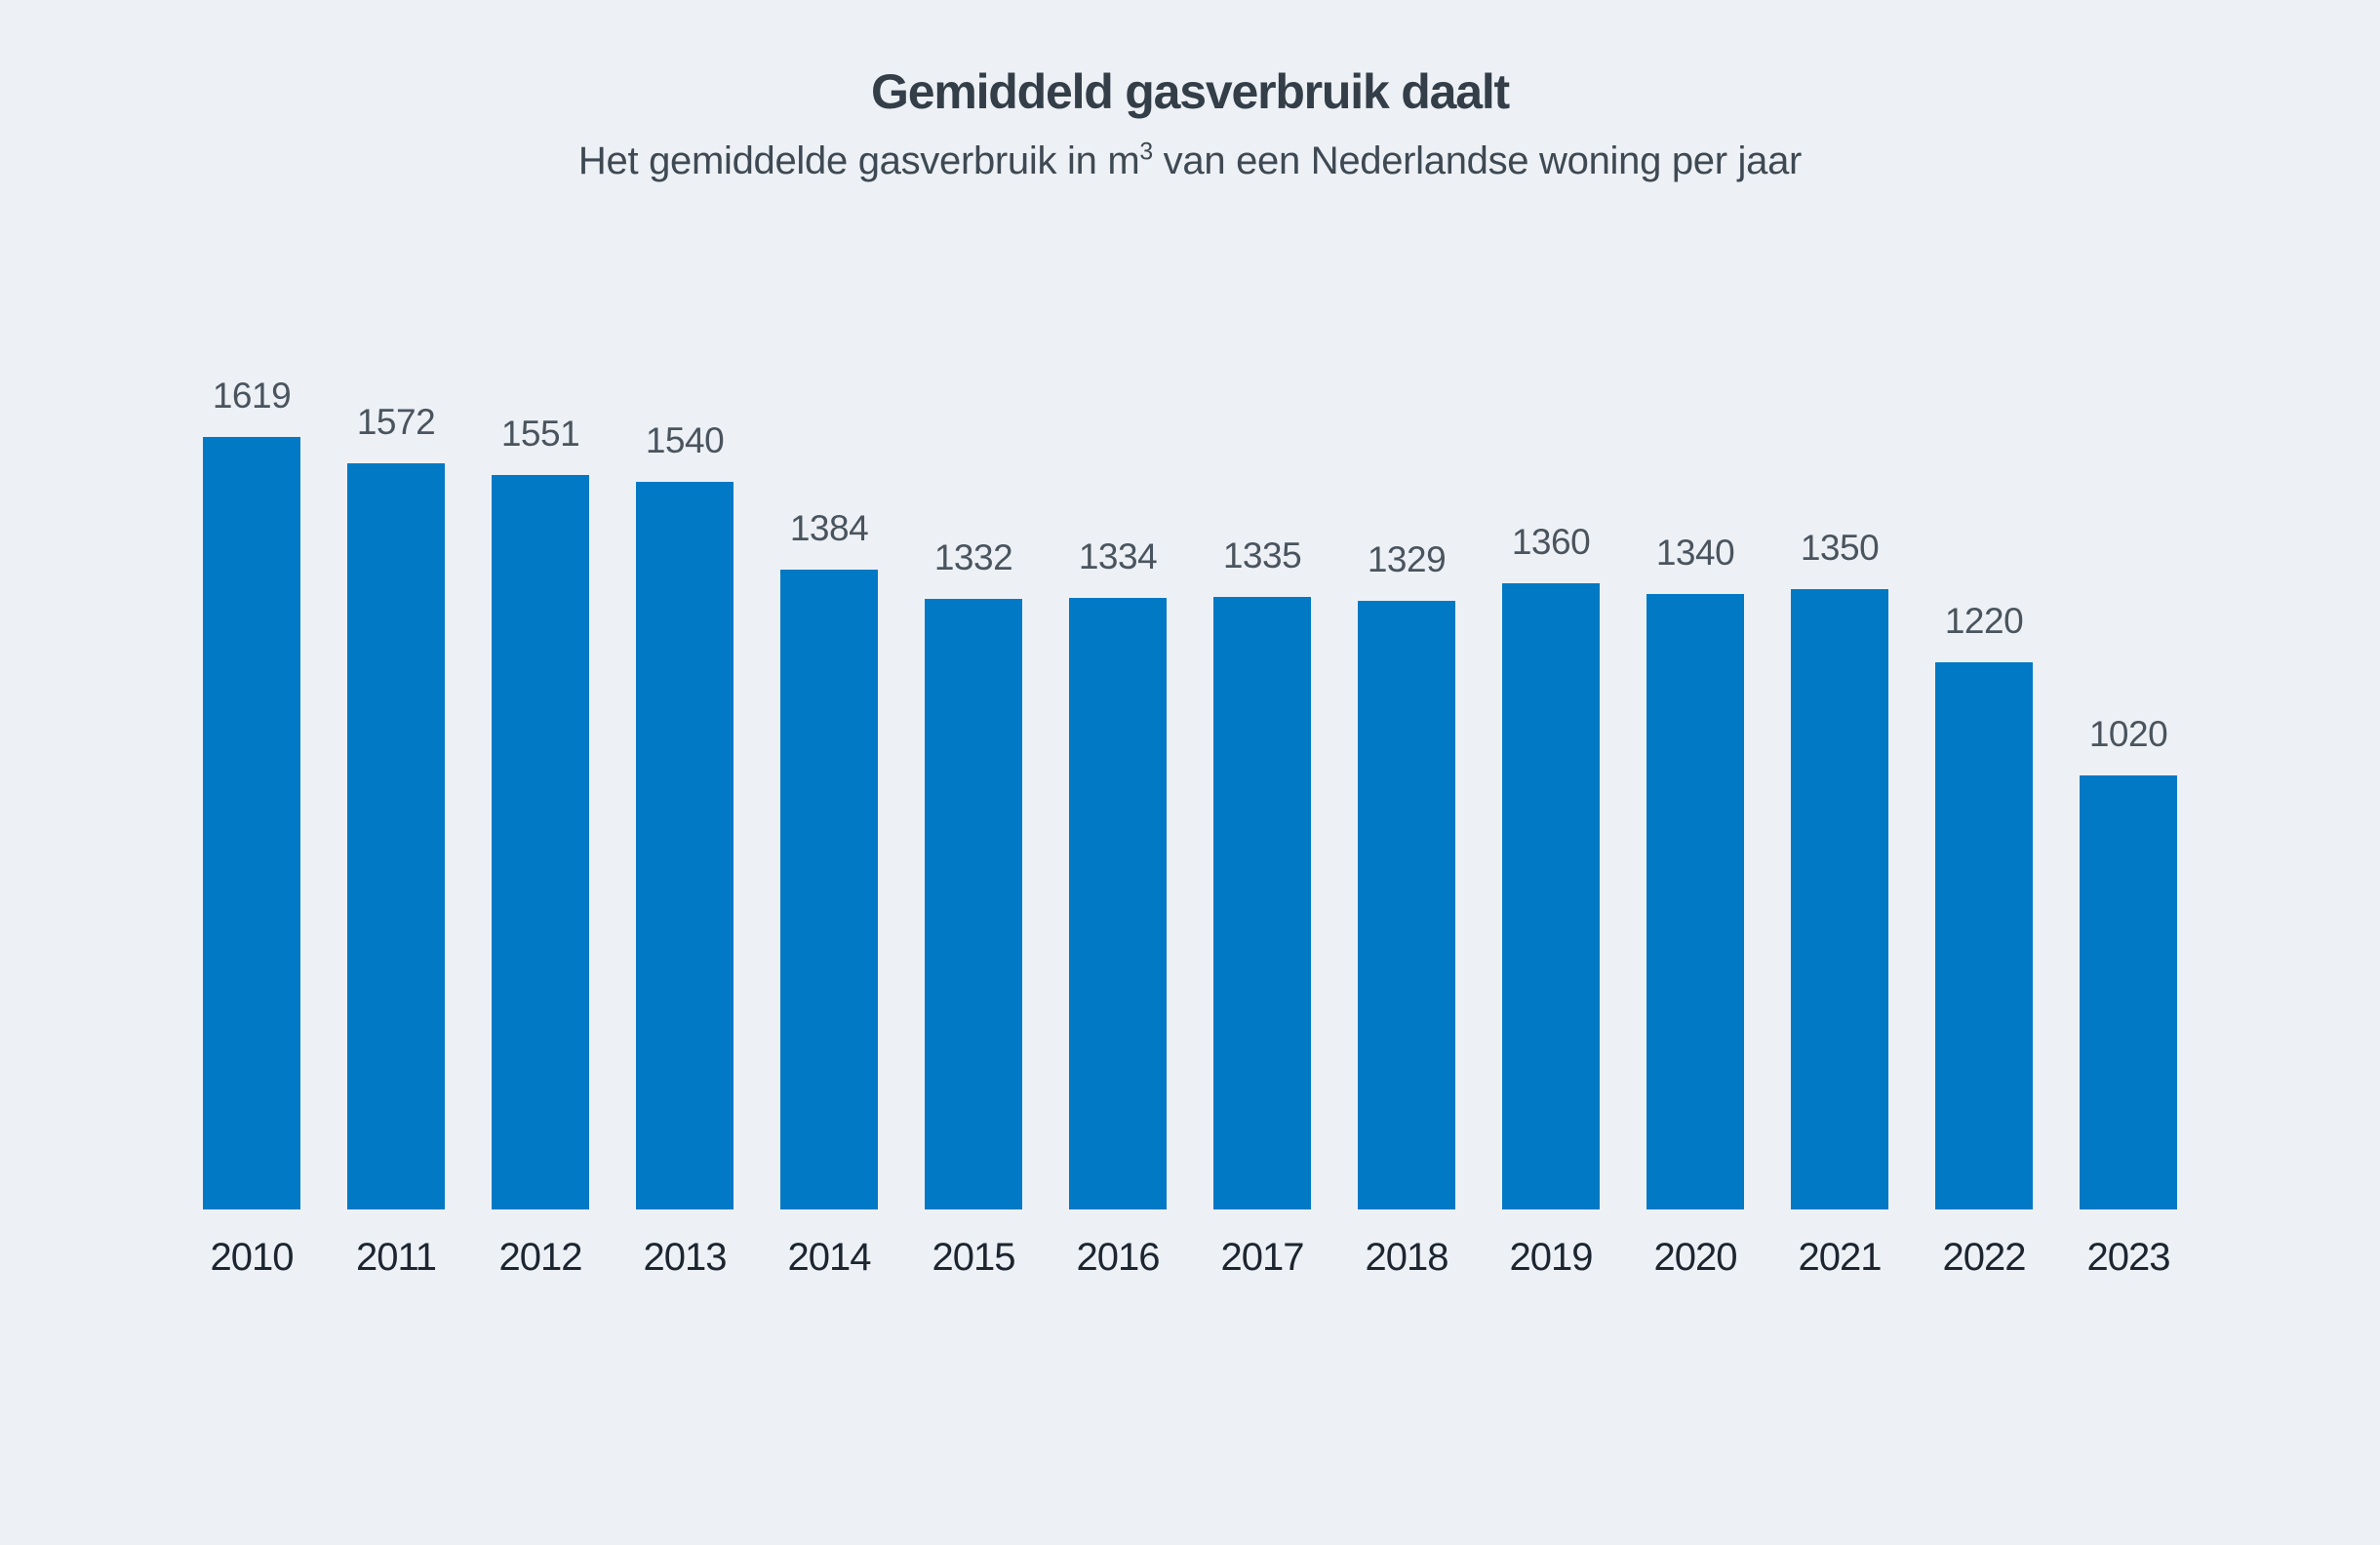 The height and width of the screenshot is (1545, 2380). What do you see at coordinates (1984, 1257) in the screenshot?
I see `x-axis-tick-label: 2022` at bounding box center [1984, 1257].